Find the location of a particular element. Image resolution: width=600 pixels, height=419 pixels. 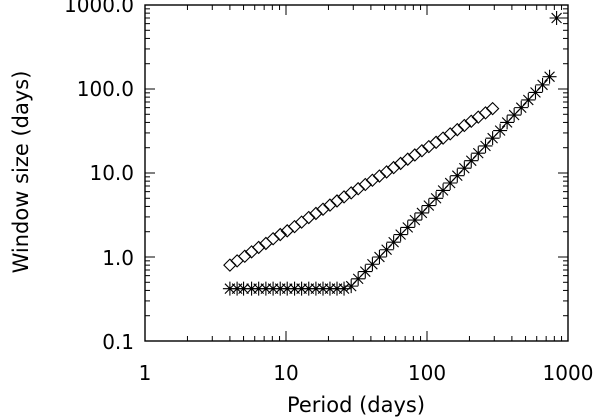

x-axis: 1 10 100 1000 is located at coordinates (366, 373).